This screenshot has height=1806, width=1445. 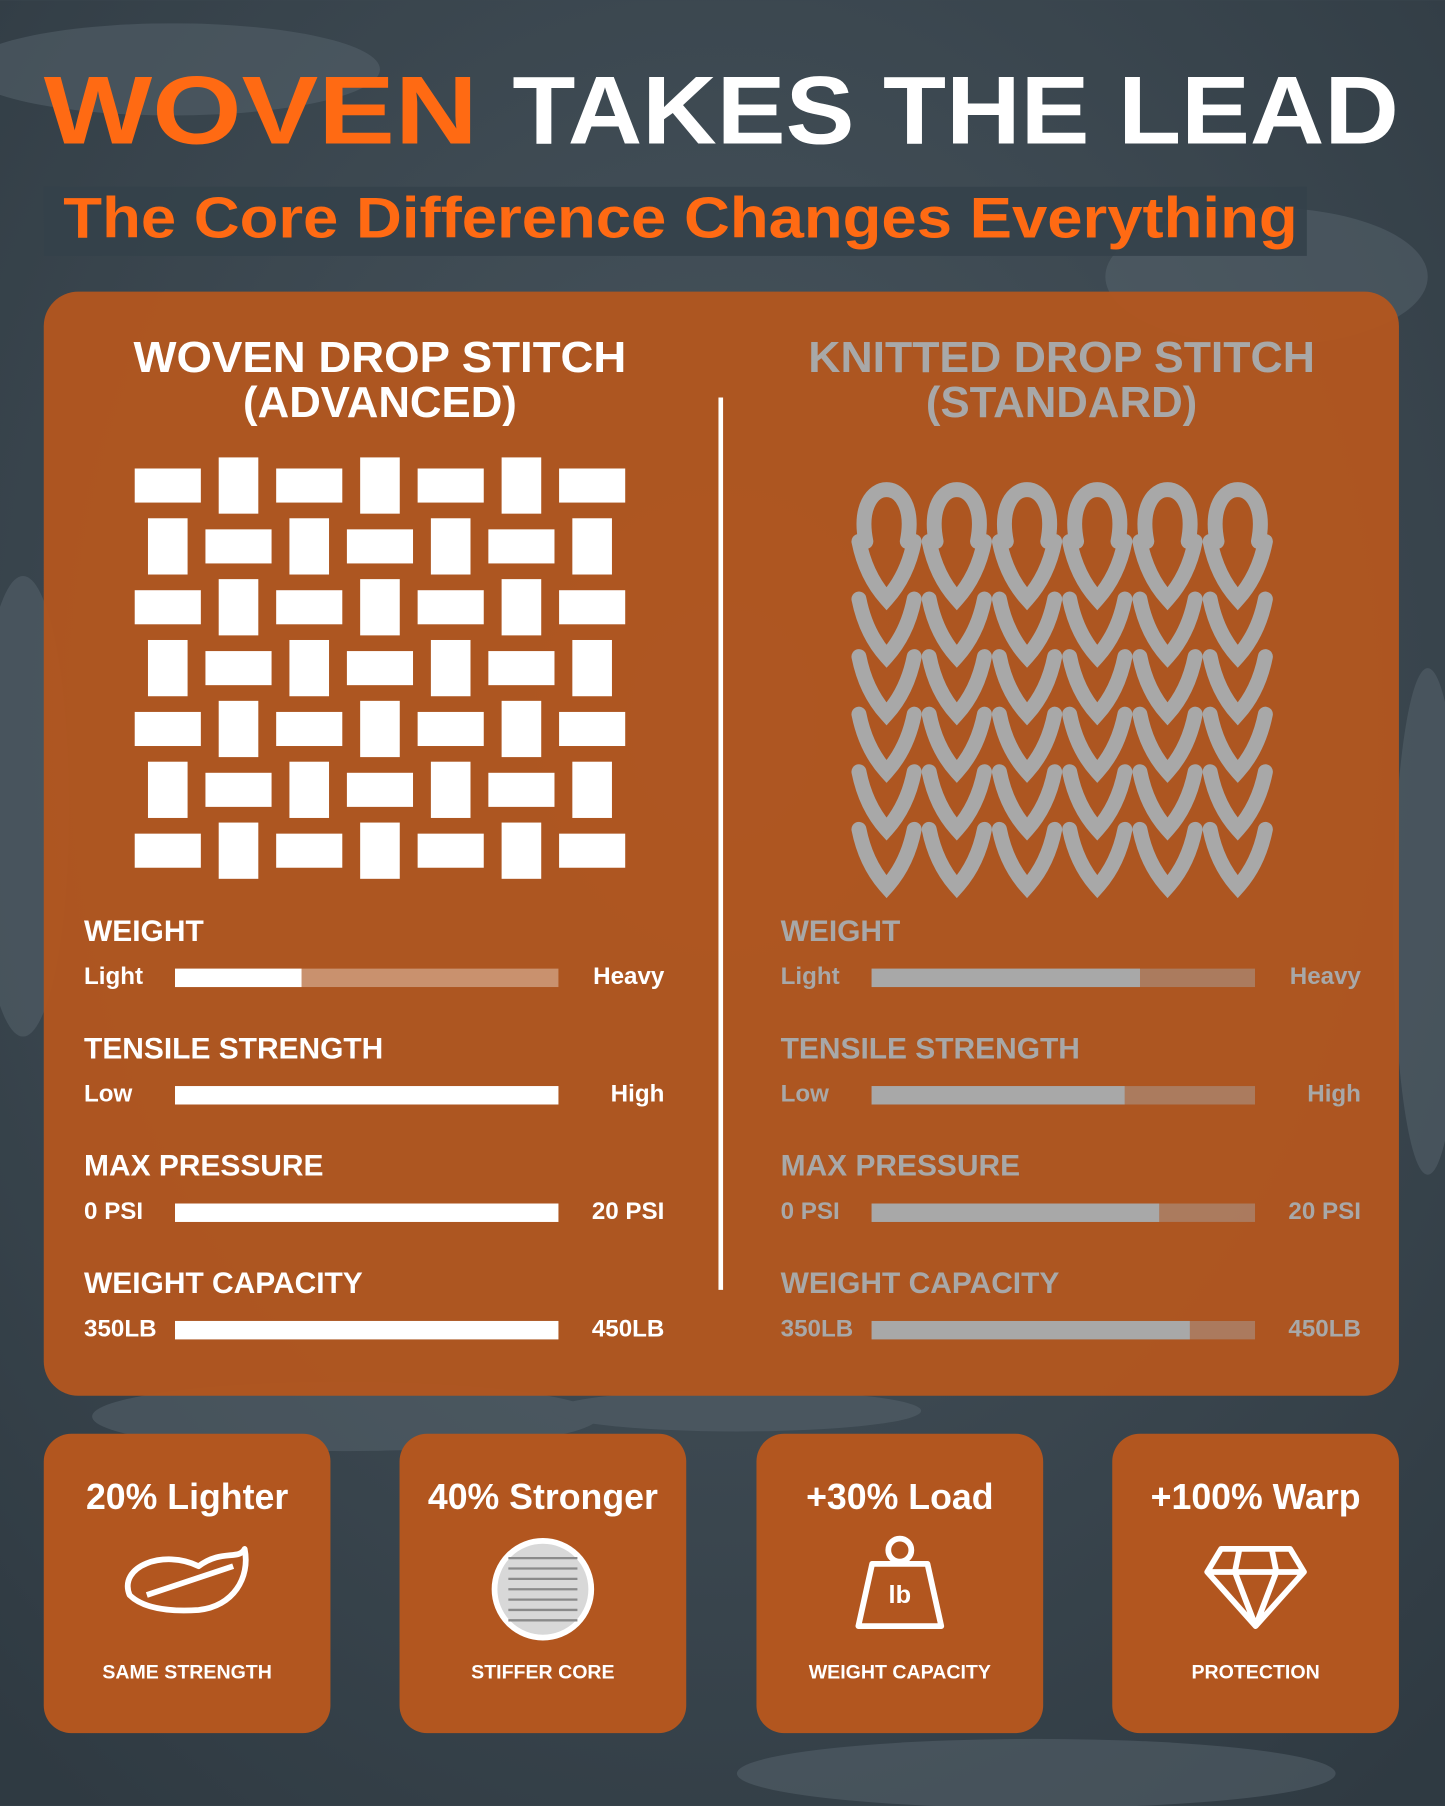 What do you see at coordinates (920, 1283) in the screenshot?
I see `metric-name: WEIGHT CAPACITY` at bounding box center [920, 1283].